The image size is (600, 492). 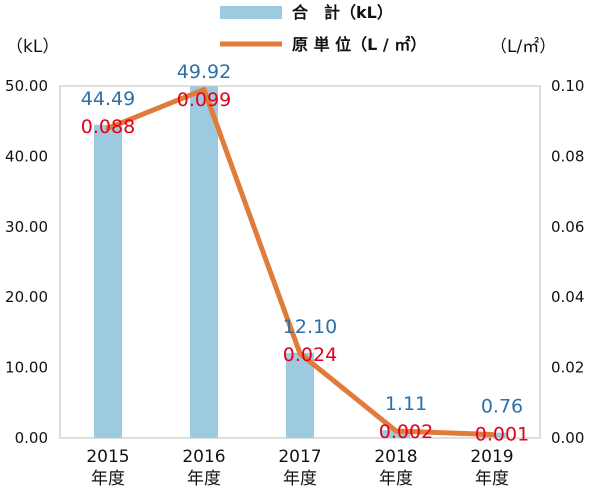 I want to click on y-right-ticks: 0.00 0.02 0.04 0.06 0.08 0.10, so click(x=567, y=262).